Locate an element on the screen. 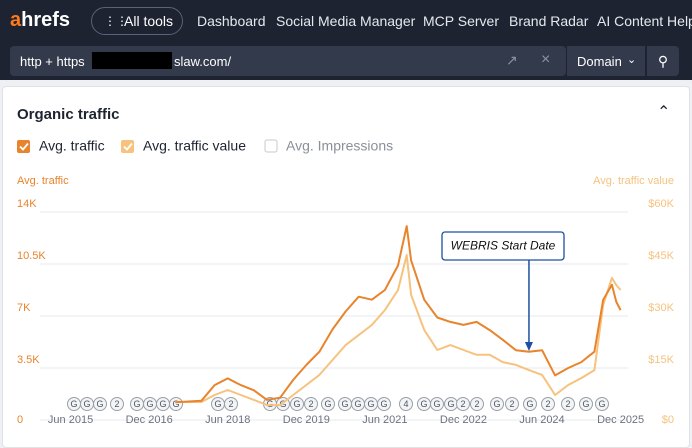 Image resolution: width=692 pixels, height=448 pixels. x-tick-label: Dec 2022 is located at coordinates (463, 420).